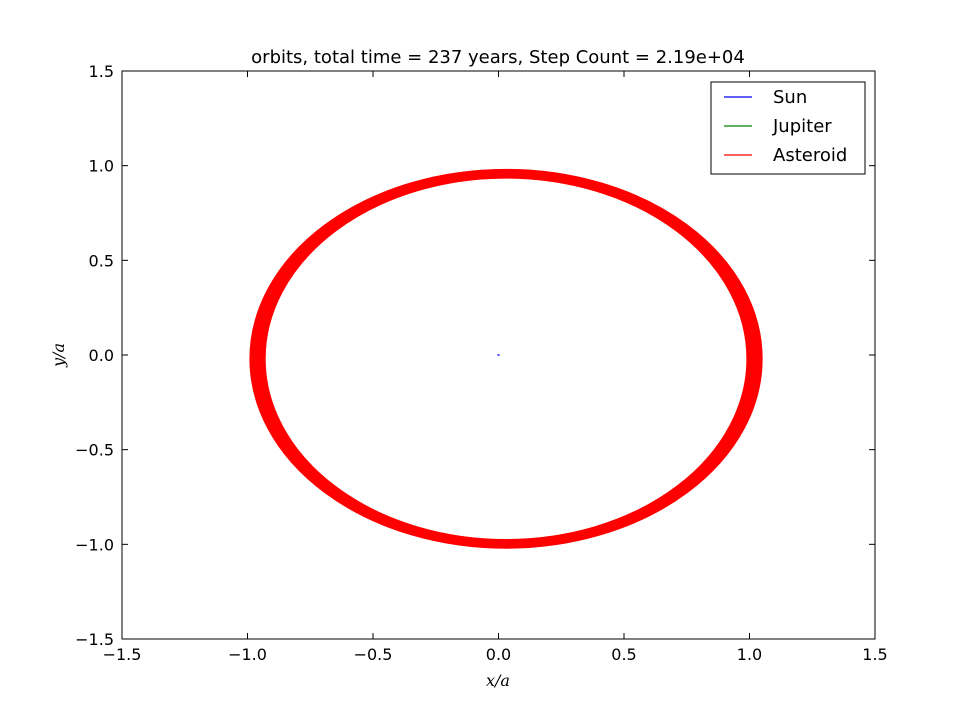 The height and width of the screenshot is (710, 972). I want to click on x-tick-label: −1.0, so click(247, 654).